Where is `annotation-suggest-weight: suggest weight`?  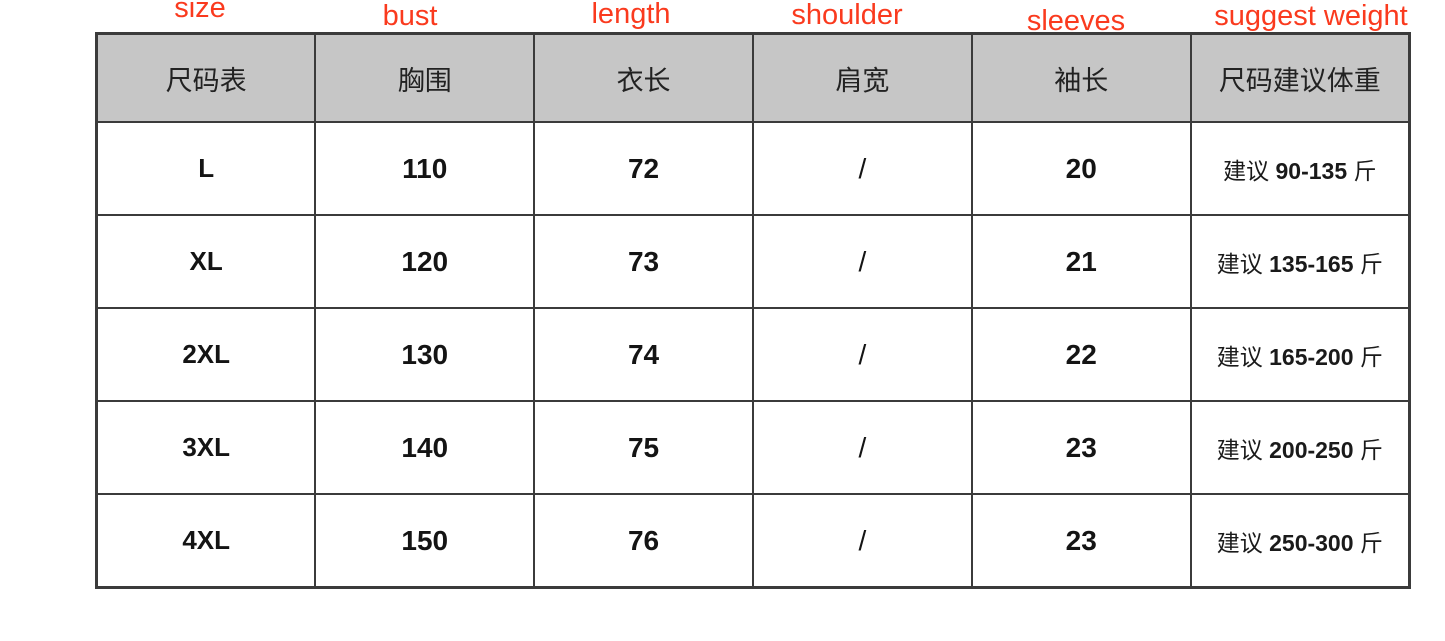 annotation-suggest-weight: suggest weight is located at coordinates (1311, 16).